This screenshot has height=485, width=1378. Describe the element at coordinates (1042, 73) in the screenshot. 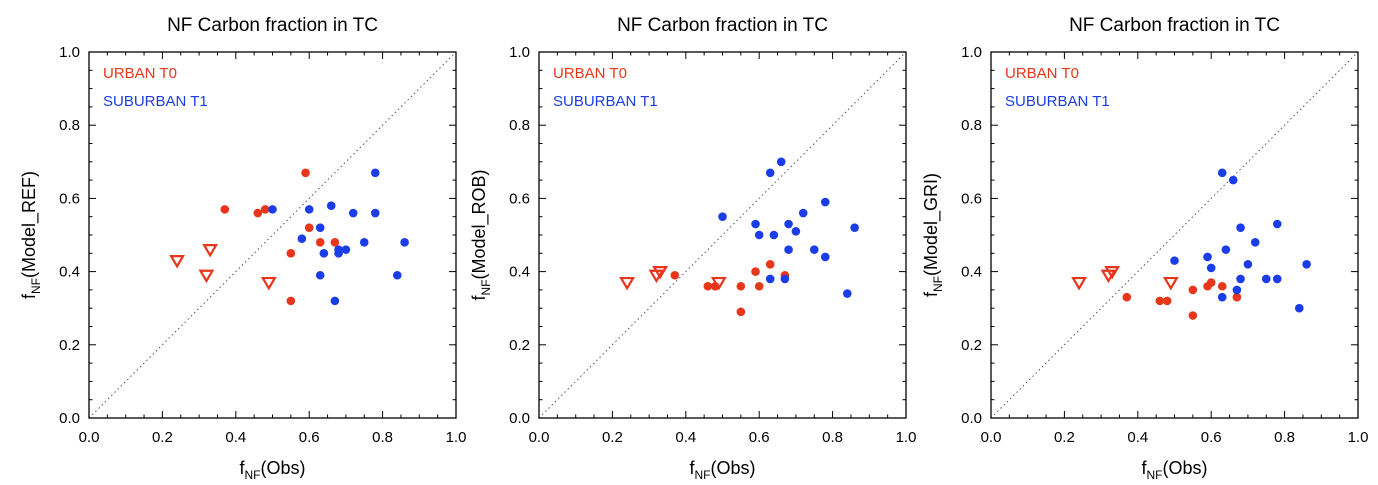

I see `legend-entry: URBAN T0` at that location.